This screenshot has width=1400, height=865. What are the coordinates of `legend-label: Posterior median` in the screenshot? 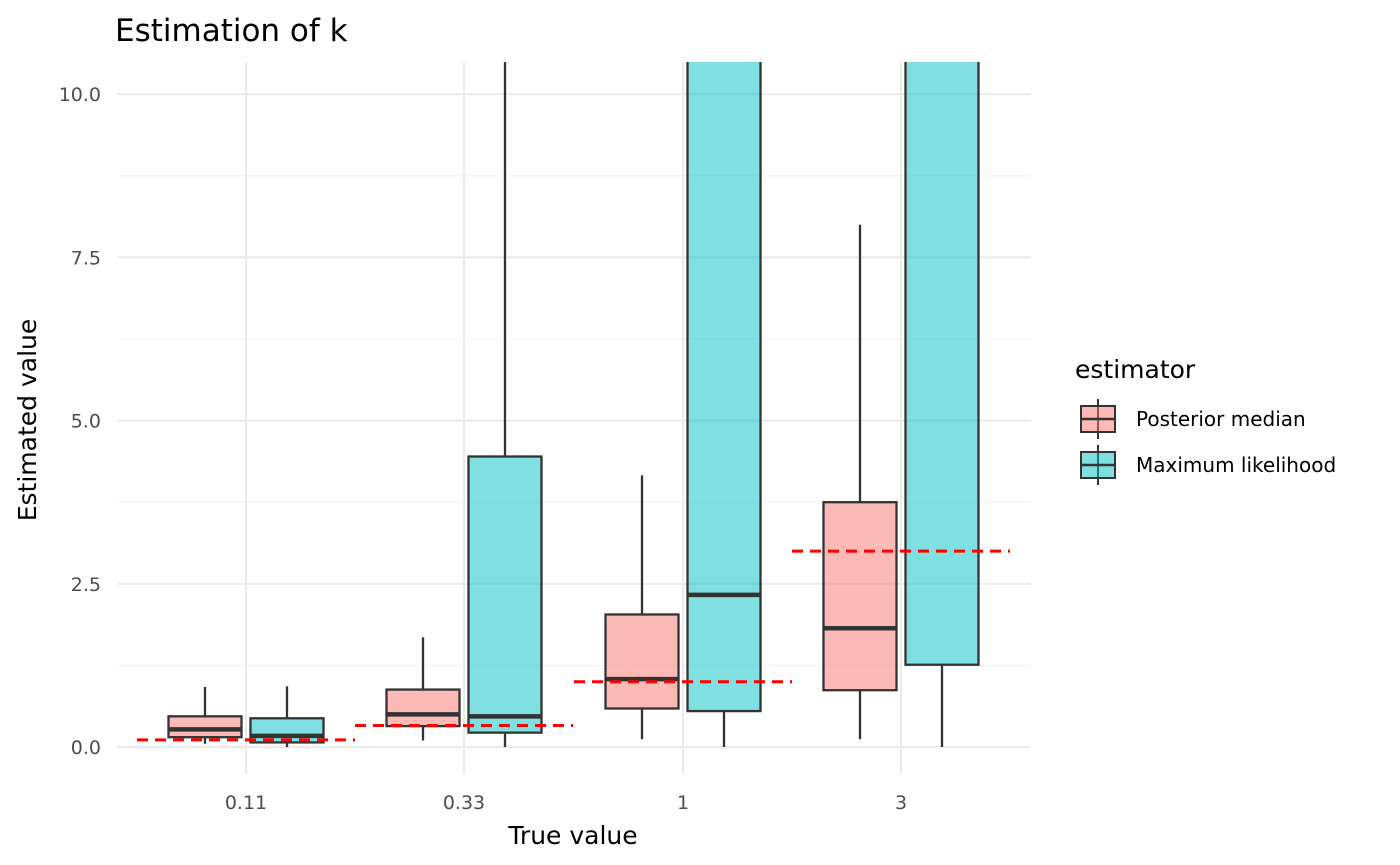 It's located at (1221, 419).